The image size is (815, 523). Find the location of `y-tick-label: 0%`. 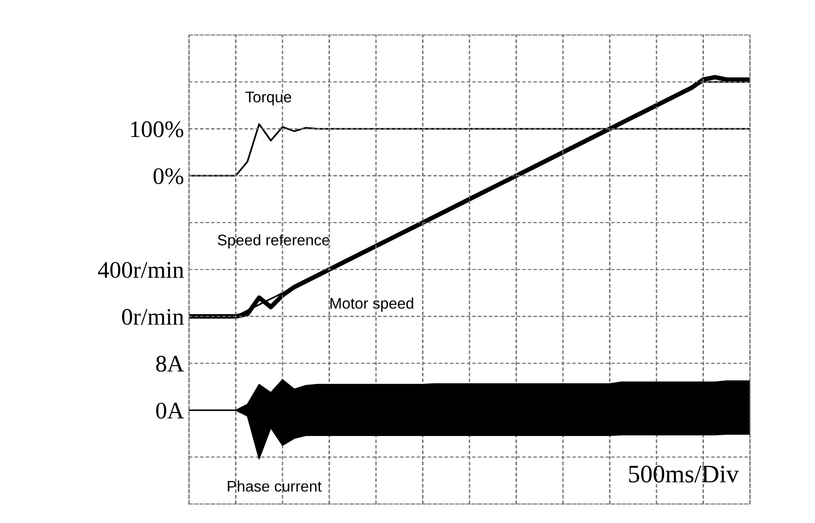

y-tick-label: 0% is located at coordinates (169, 176).